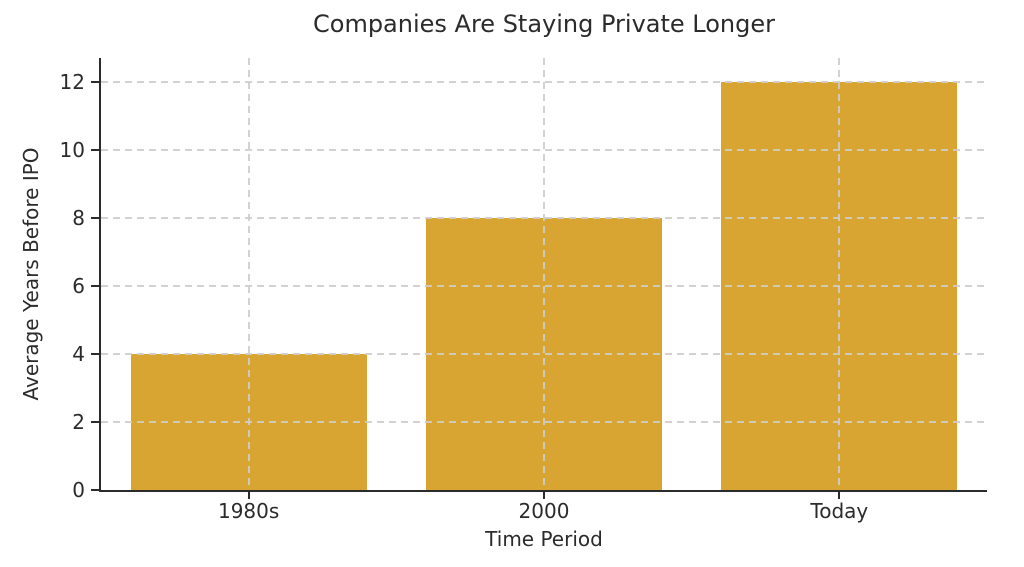  What do you see at coordinates (248, 495) in the screenshot?
I see `x-tick-mark-1980s` at bounding box center [248, 495].